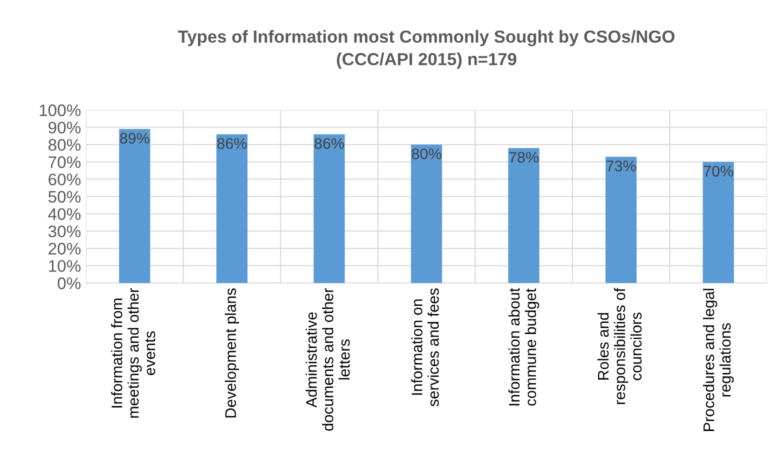  What do you see at coordinates (232, 353) in the screenshot?
I see `x-tick-label: Development plans` at bounding box center [232, 353].